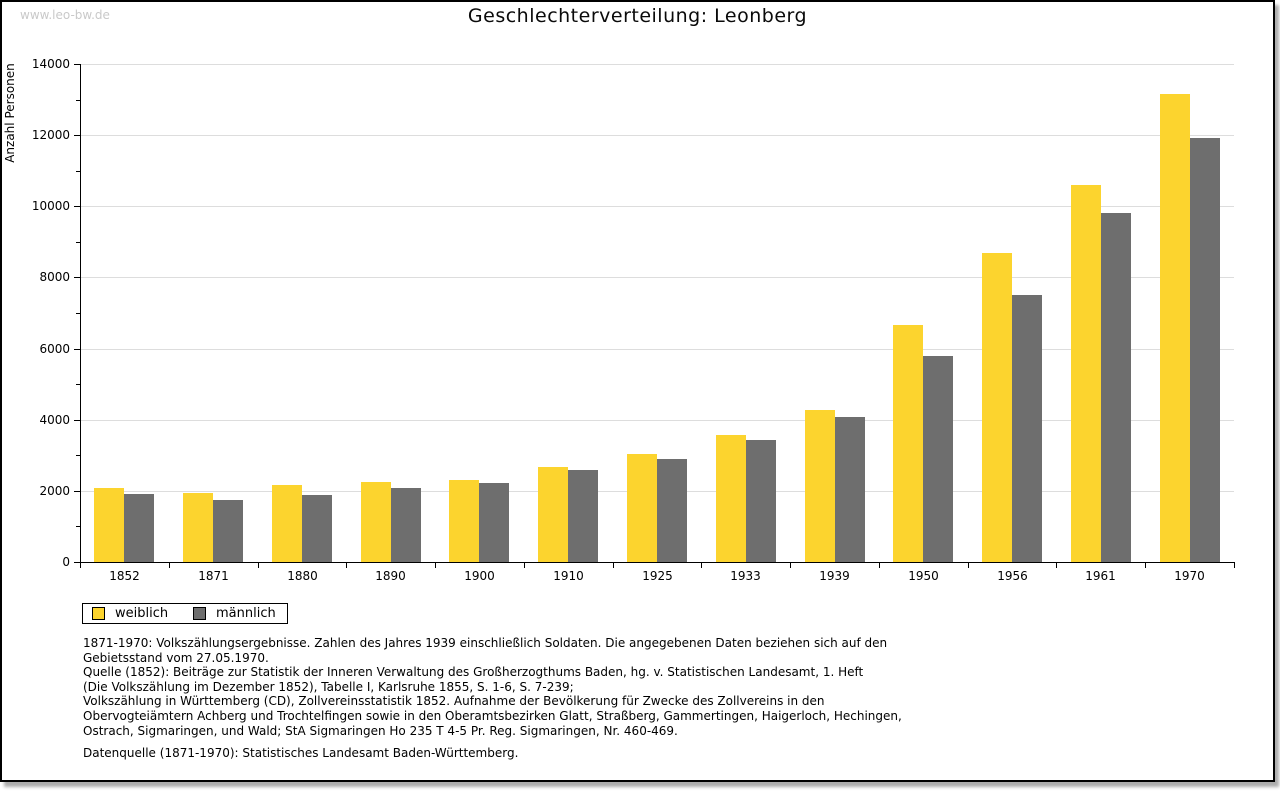 The height and width of the screenshot is (791, 1280). What do you see at coordinates (65, 15) in the screenshot?
I see `watermark: www.leo-bw.de` at bounding box center [65, 15].